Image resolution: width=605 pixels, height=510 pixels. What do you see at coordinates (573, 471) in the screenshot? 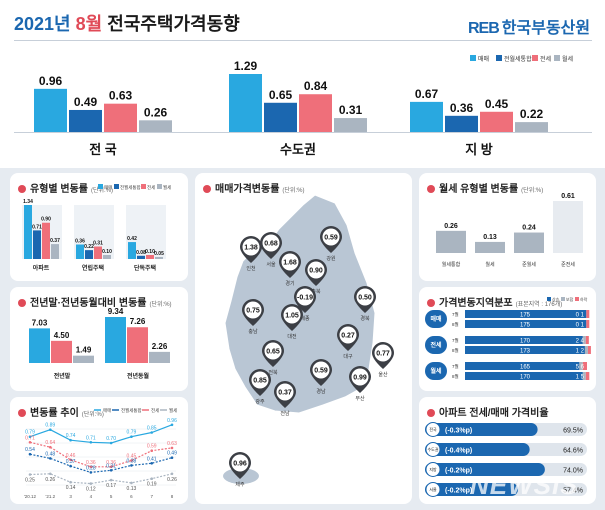
I see `ratio-value: 74.0%` at bounding box center [573, 471].